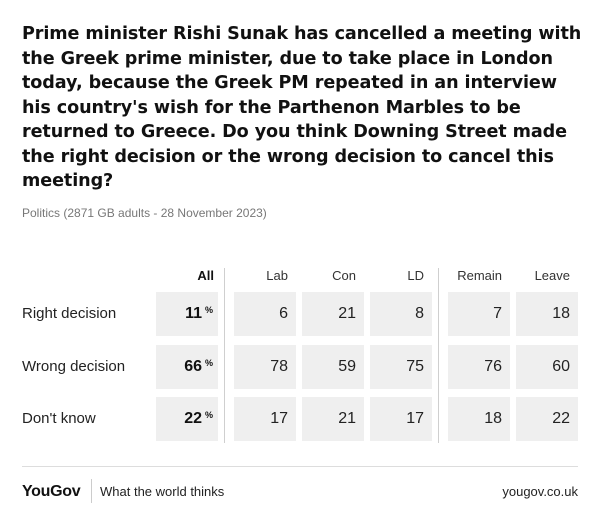  I want to click on data-cell-all: 11%, so click(187, 314).